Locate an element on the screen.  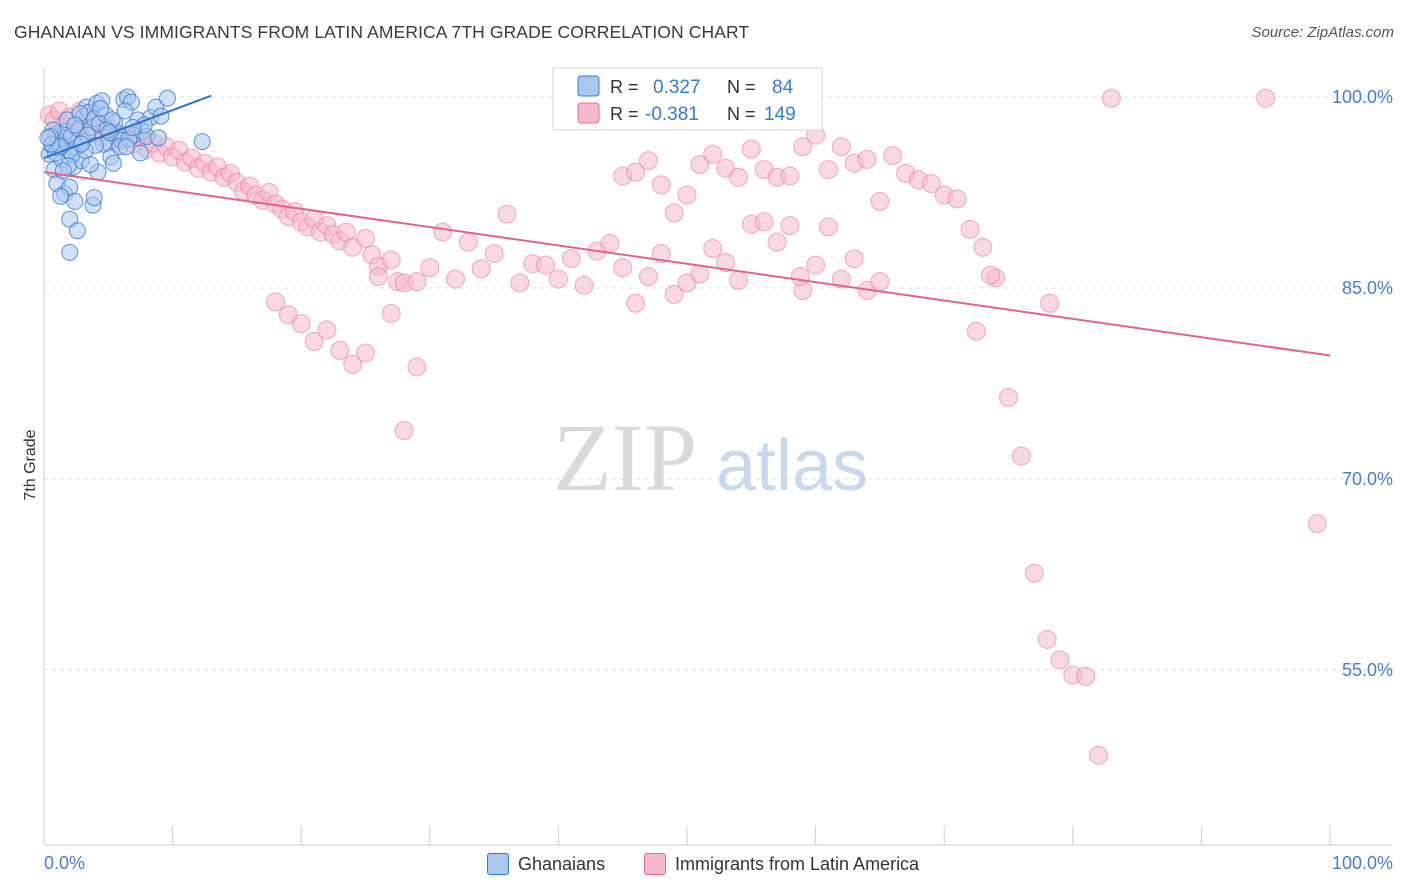
y-tick-label: 85.0% is located at coordinates (1367, 288).